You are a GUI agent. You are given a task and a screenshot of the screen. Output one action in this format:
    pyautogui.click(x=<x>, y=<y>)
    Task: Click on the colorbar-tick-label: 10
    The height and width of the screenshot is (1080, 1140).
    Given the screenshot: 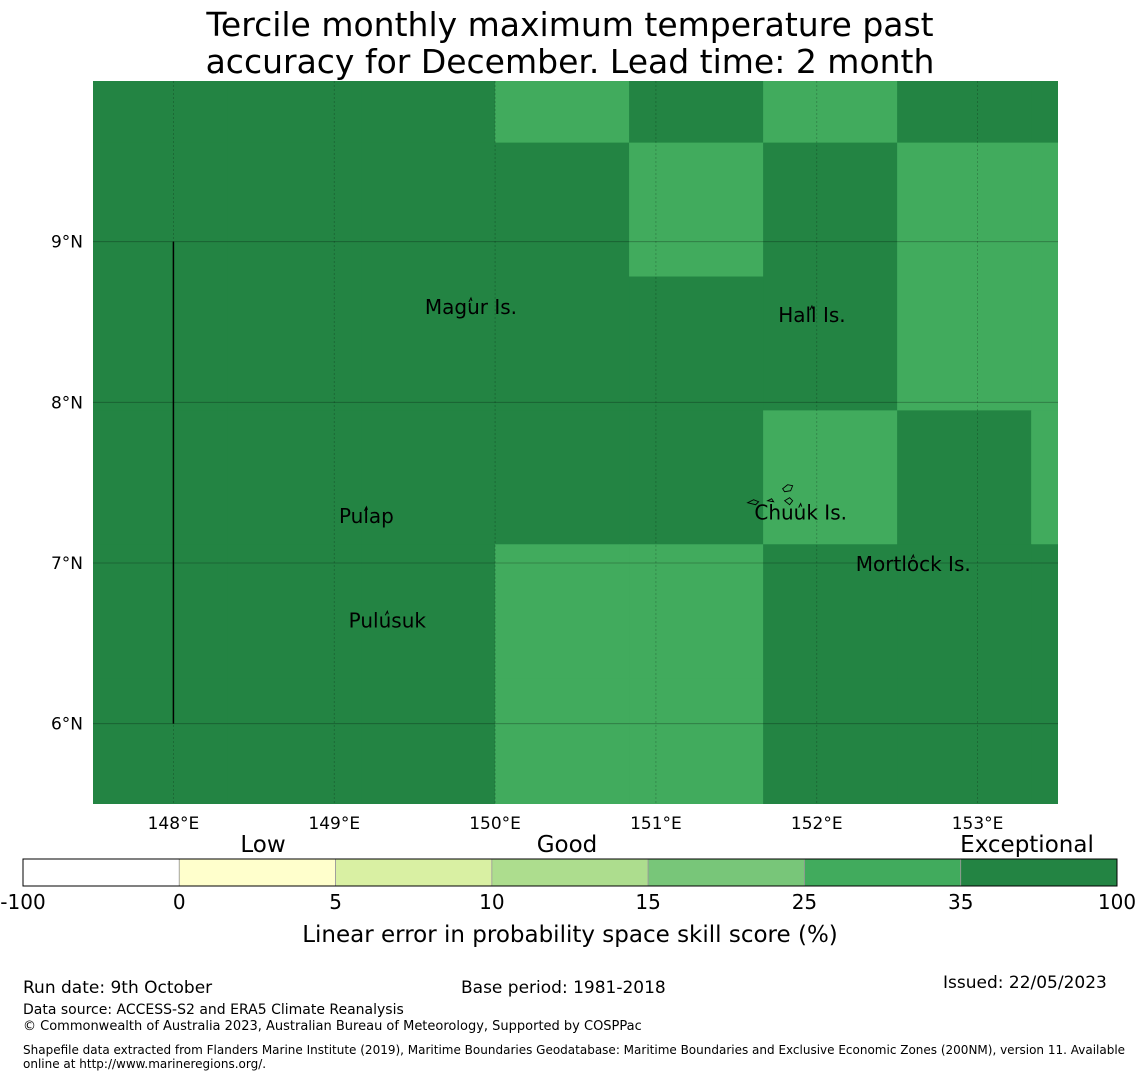 What is the action you would take?
    pyautogui.click(x=491, y=902)
    